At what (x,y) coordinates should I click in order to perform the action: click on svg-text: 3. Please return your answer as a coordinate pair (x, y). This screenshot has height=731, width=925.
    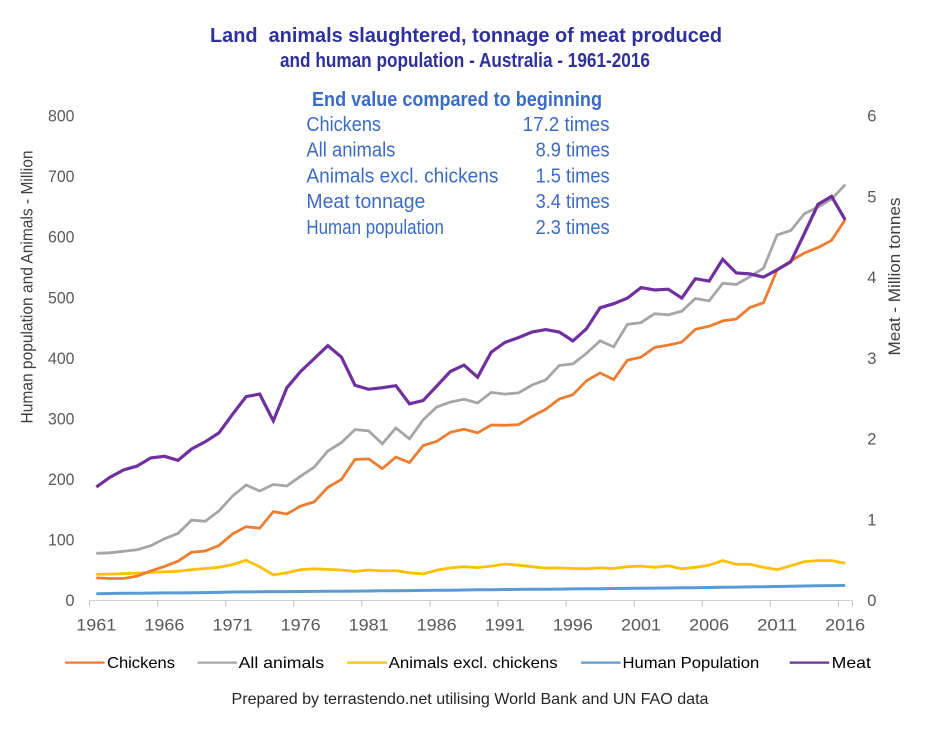
    Looking at the image, I should click on (871, 359).